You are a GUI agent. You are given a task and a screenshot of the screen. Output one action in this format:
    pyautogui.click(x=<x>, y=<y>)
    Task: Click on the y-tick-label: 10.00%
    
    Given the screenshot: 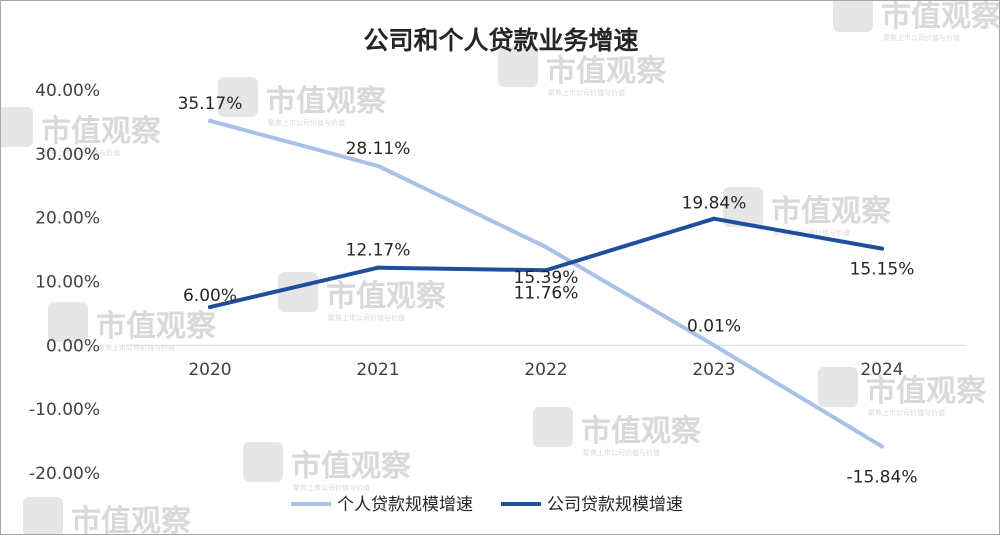 What is the action you would take?
    pyautogui.click(x=67, y=283)
    